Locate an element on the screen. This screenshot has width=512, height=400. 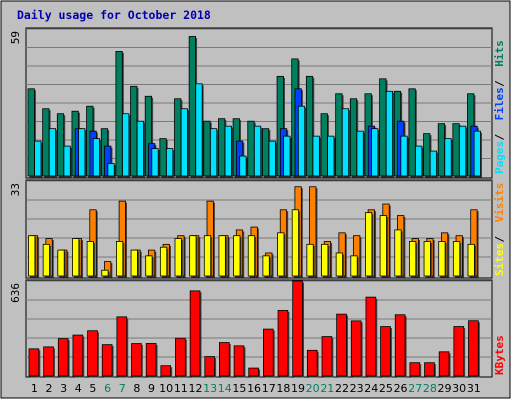
day-12-kbytes-group is located at coordinates (195, 334).